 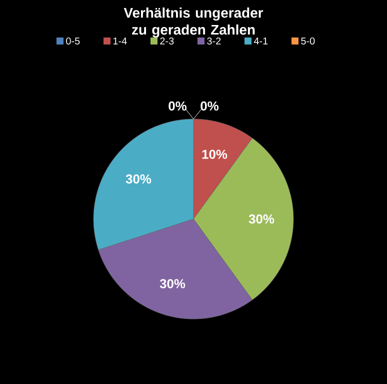 I want to click on legend-label: 1-4, so click(x=120, y=41).